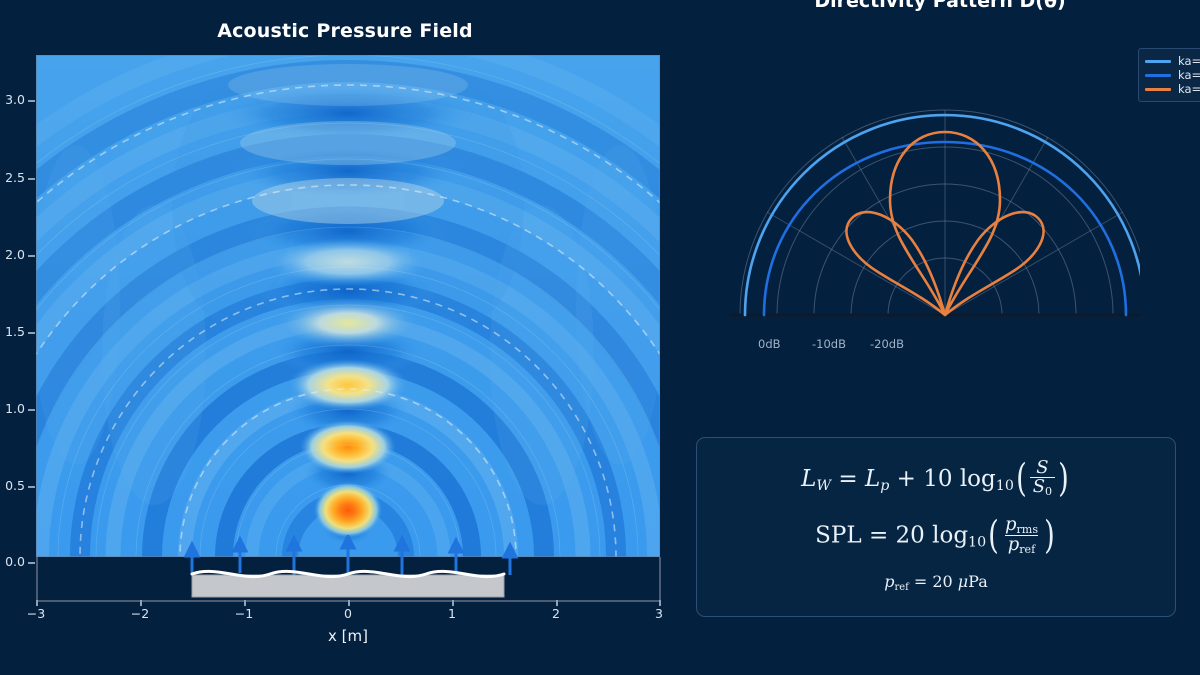 The image size is (1200, 675). What do you see at coordinates (940, 6) in the screenshot?
I see `polar-title: Directivity Pattern D(θ)` at bounding box center [940, 6].